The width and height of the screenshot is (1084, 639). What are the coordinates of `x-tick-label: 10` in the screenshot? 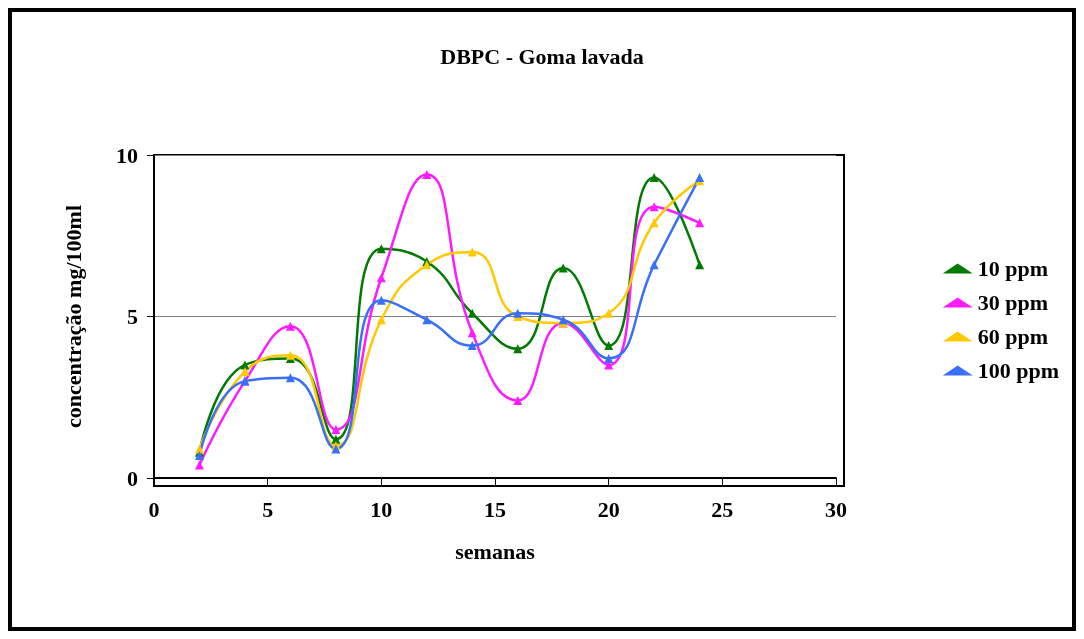 It's located at (381, 509).